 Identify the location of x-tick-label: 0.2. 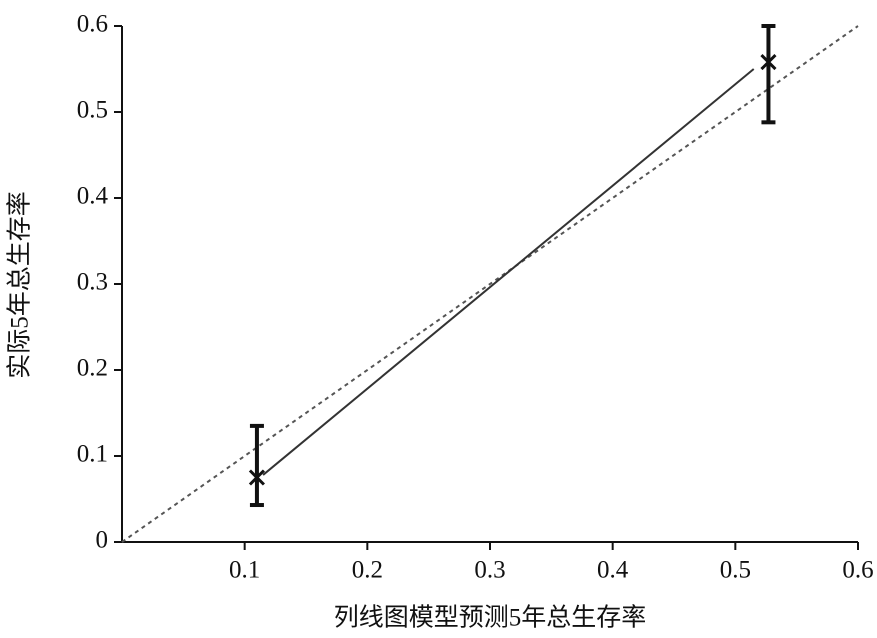
(367, 570).